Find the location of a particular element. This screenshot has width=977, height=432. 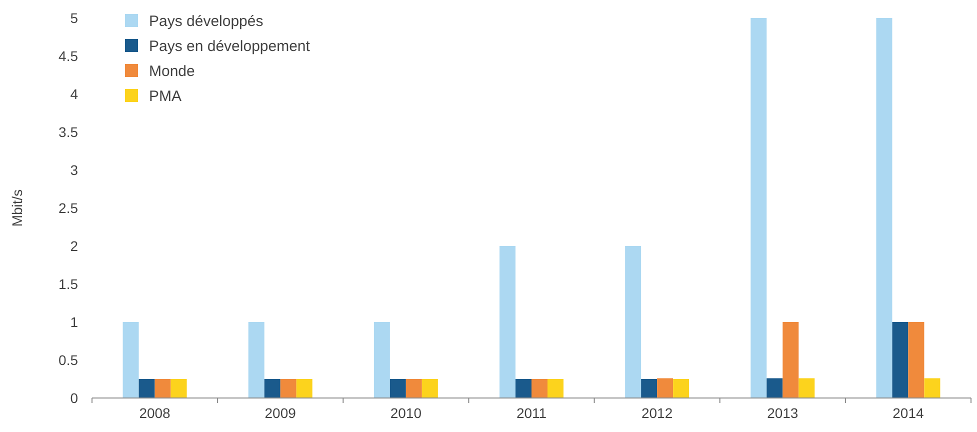

y-tick-label: 4.5 is located at coordinates (68, 56).